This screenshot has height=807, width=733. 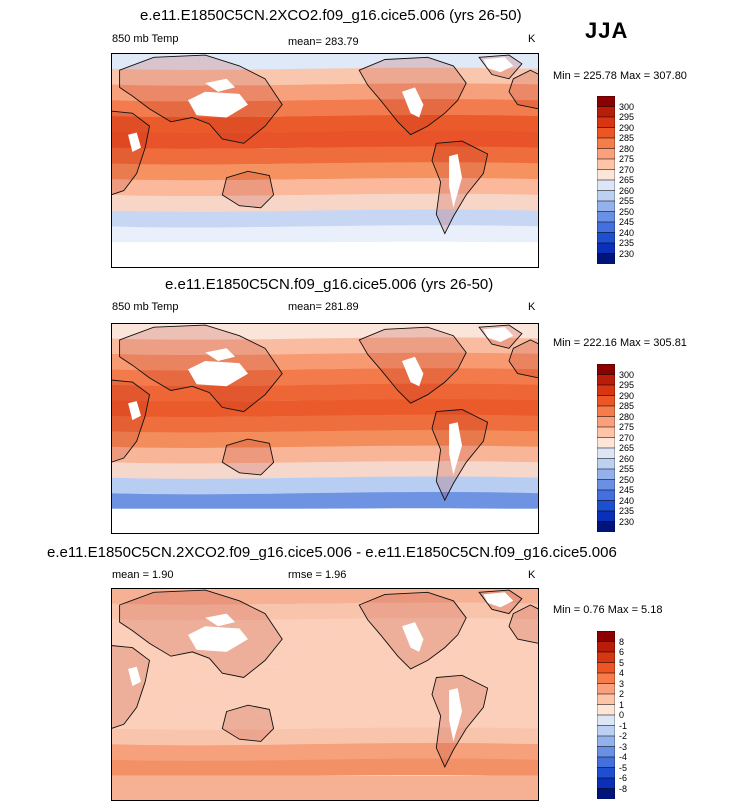 I want to click on colorbar-tick-label: -1, so click(x=623, y=725).